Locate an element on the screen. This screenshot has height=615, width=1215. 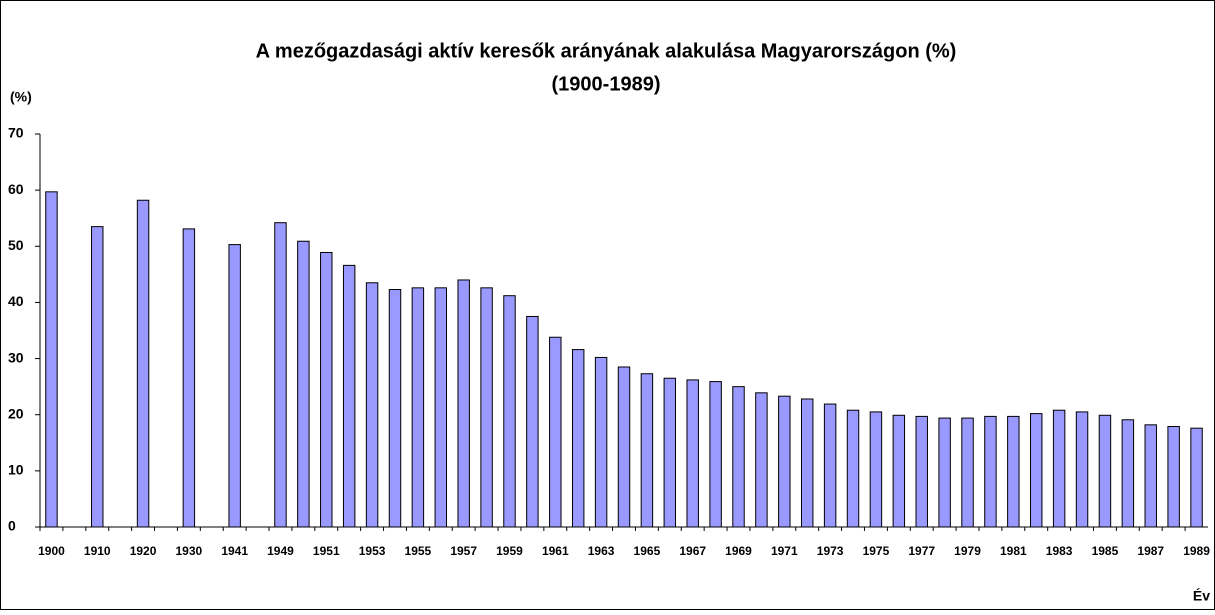
x-tick-label: 1957 is located at coordinates (463, 551).